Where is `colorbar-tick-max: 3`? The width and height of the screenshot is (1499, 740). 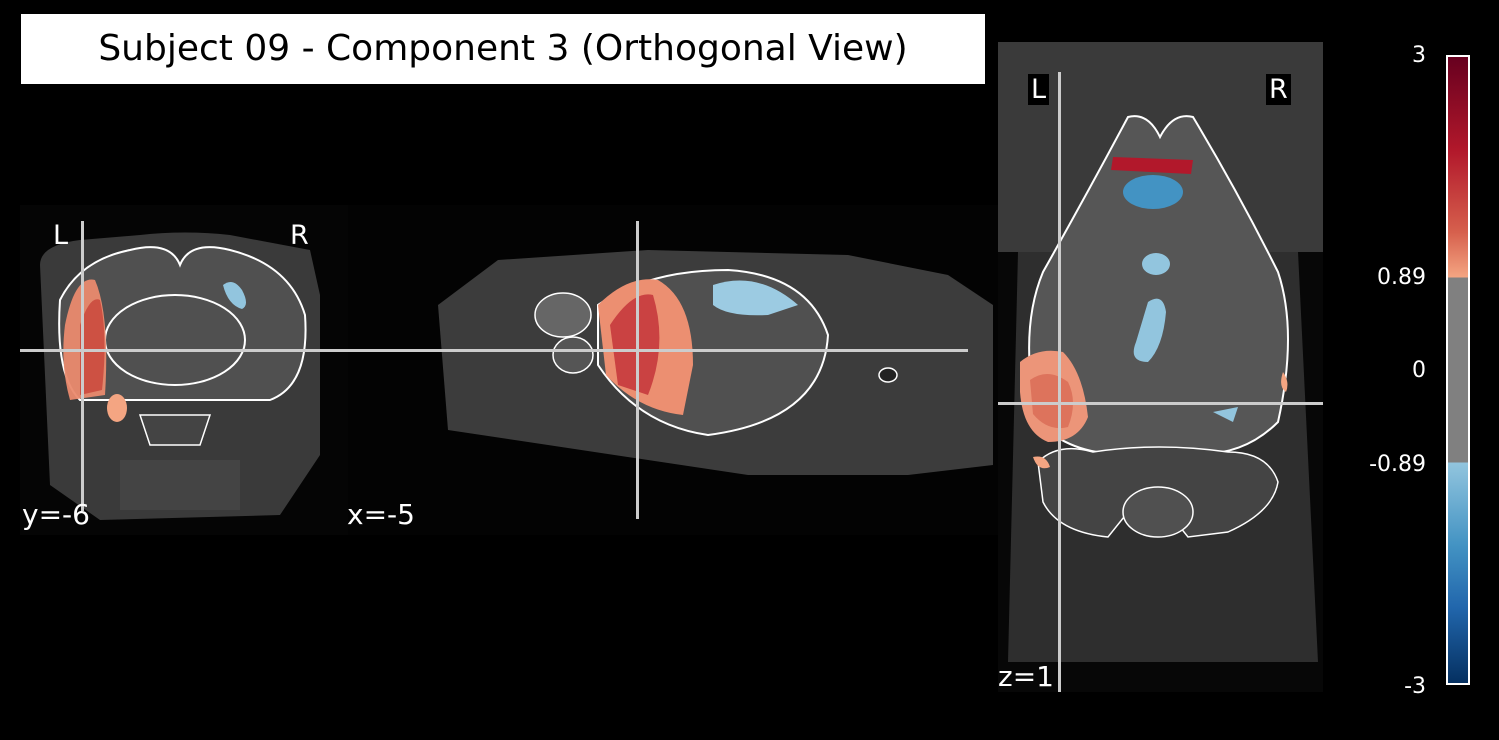
colorbar-tick-max: 3 is located at coordinates (1419, 55).